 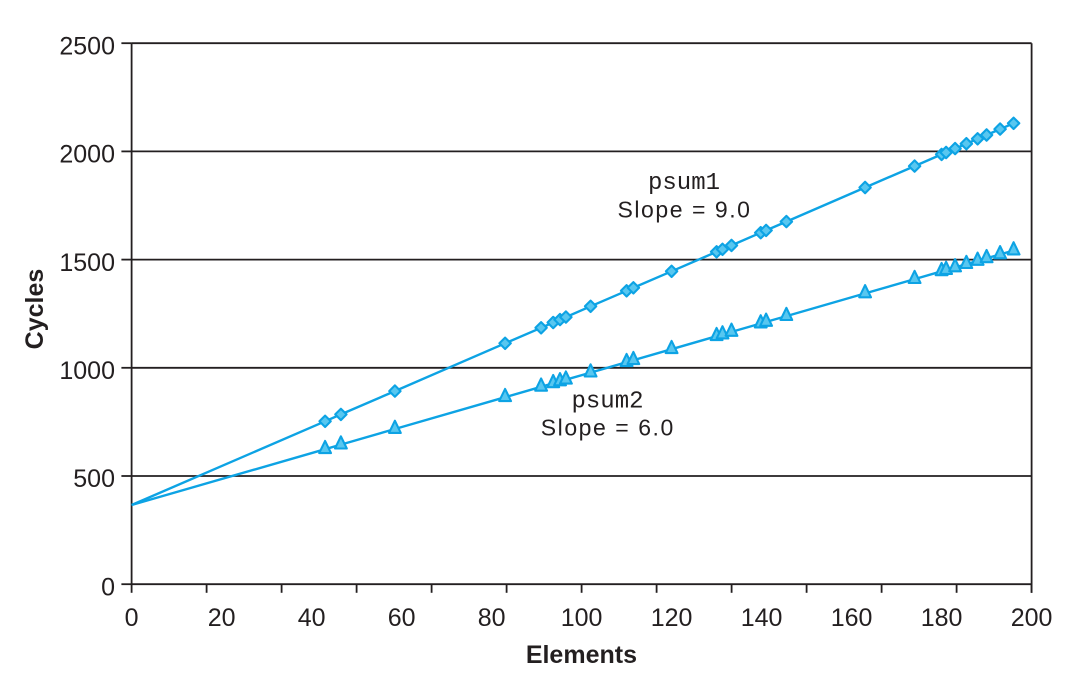 I want to click on svg-text: 60, so click(x=402, y=618).